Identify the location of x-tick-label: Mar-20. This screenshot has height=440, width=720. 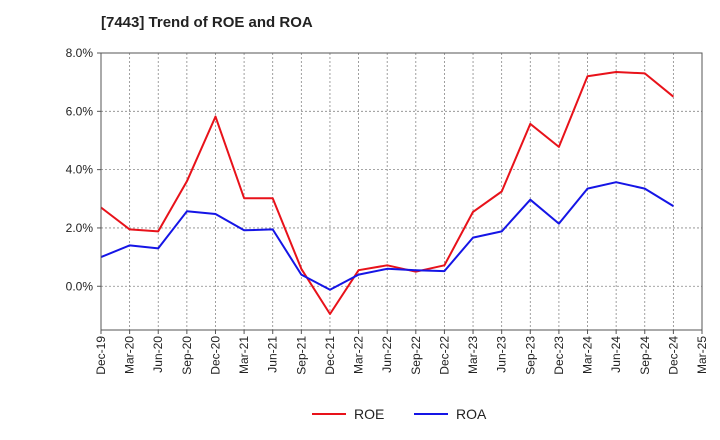
(130, 355).